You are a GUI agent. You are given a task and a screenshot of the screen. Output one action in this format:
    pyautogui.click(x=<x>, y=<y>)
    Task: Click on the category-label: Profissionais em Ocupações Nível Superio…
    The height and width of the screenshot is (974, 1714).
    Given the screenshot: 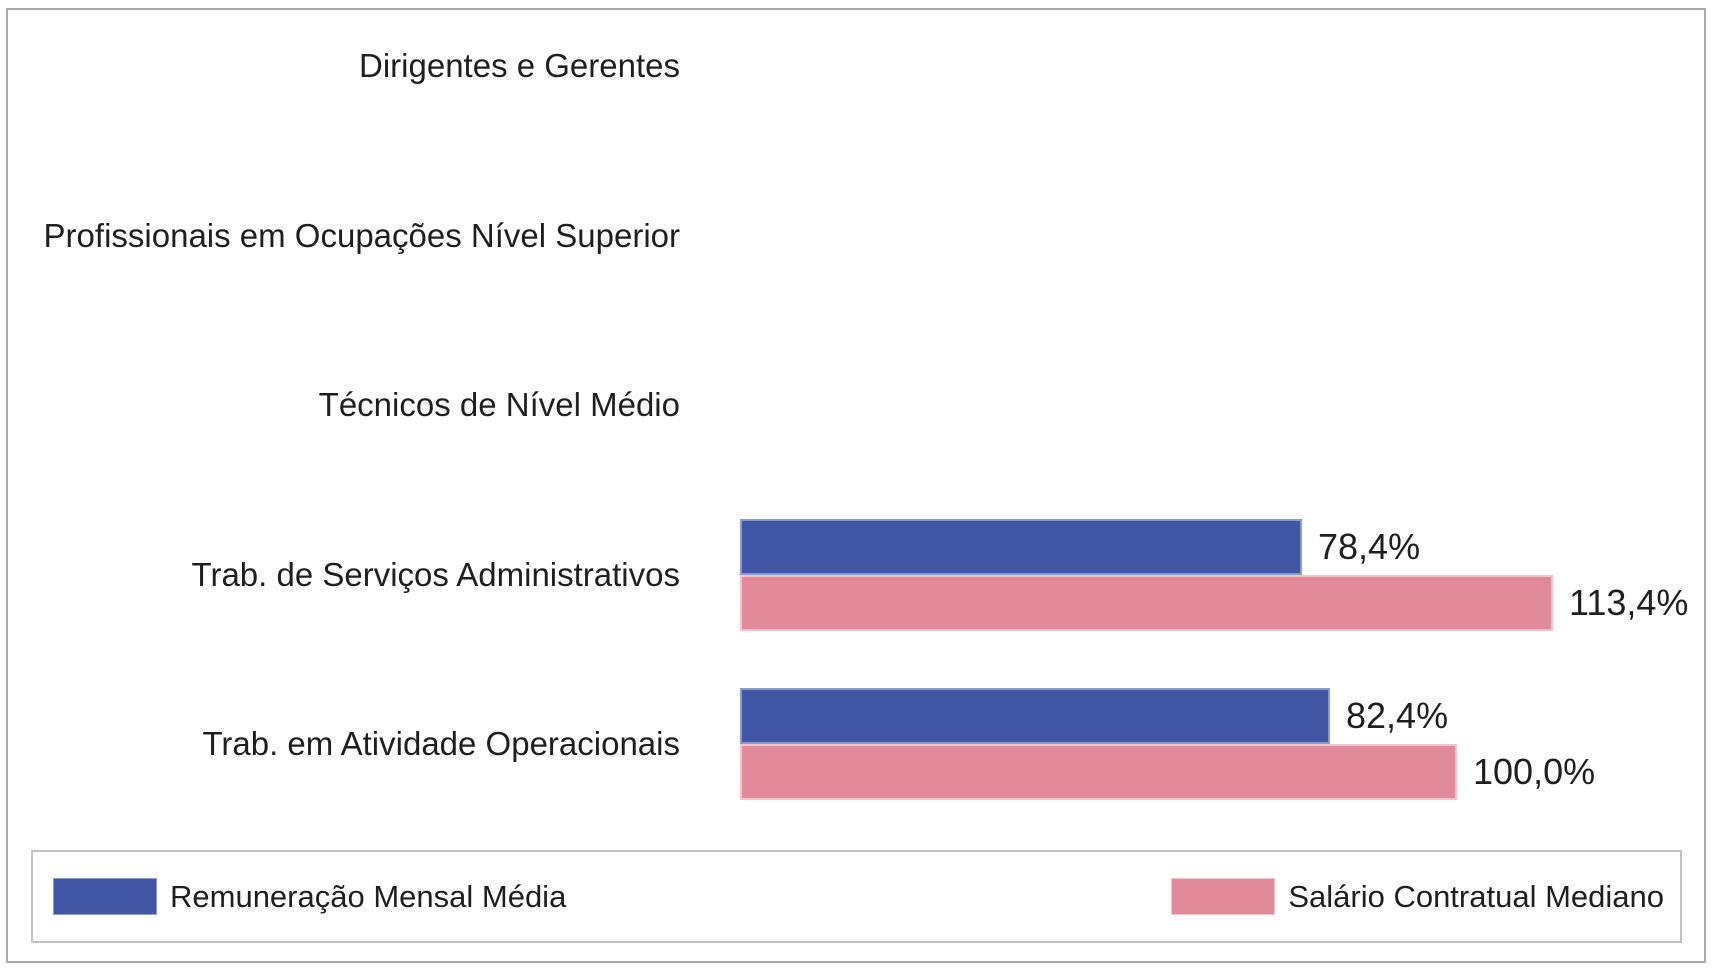 What is the action you would take?
    pyautogui.click(x=361, y=235)
    